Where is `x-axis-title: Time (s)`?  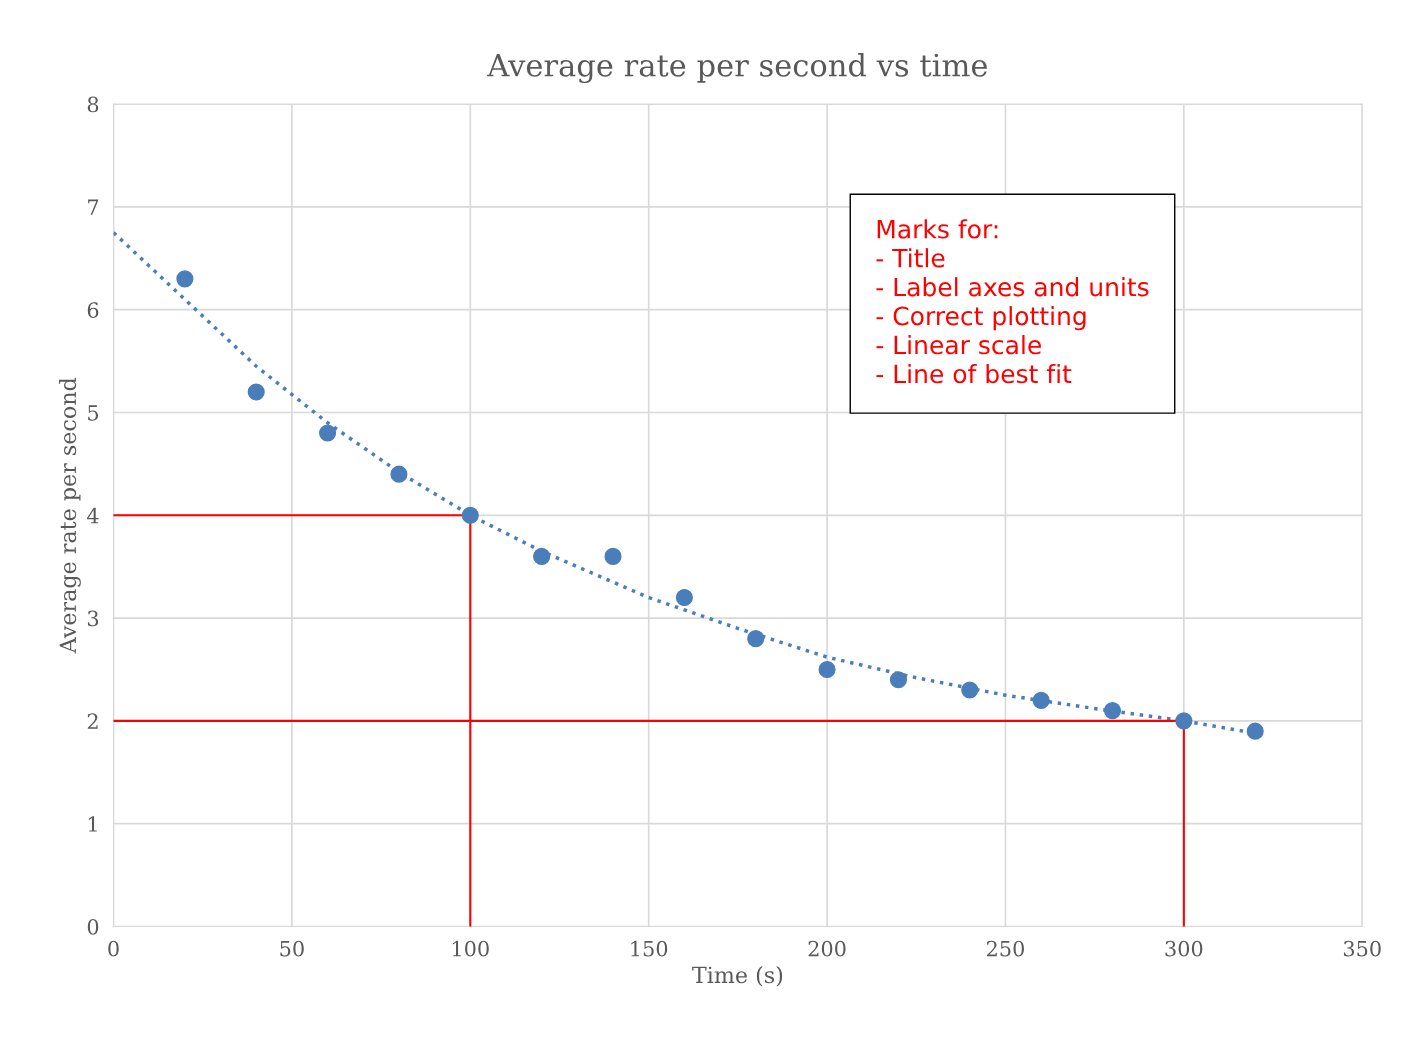 x-axis-title: Time (s) is located at coordinates (737, 976).